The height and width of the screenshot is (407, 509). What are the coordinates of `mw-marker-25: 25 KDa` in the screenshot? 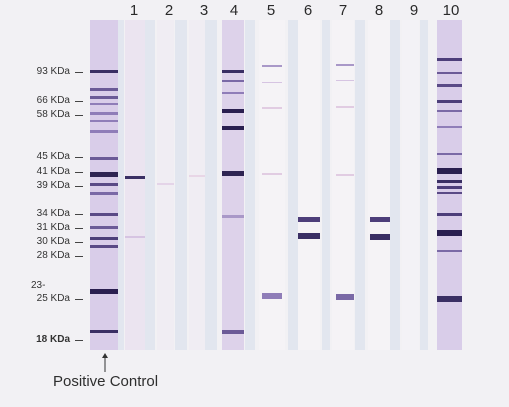 It's located at (53, 298).